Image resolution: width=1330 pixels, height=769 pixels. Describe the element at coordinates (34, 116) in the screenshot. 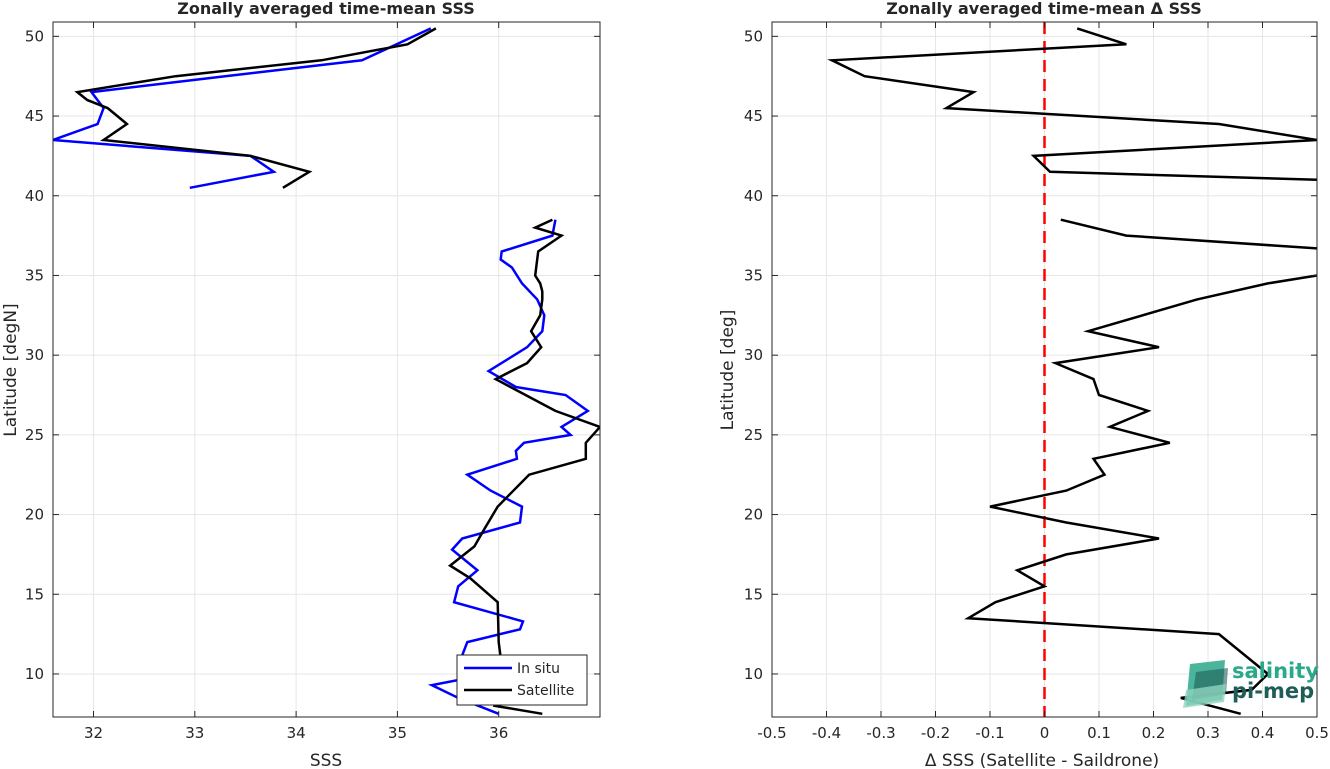

I see `left-y-tick-label: 45` at that location.